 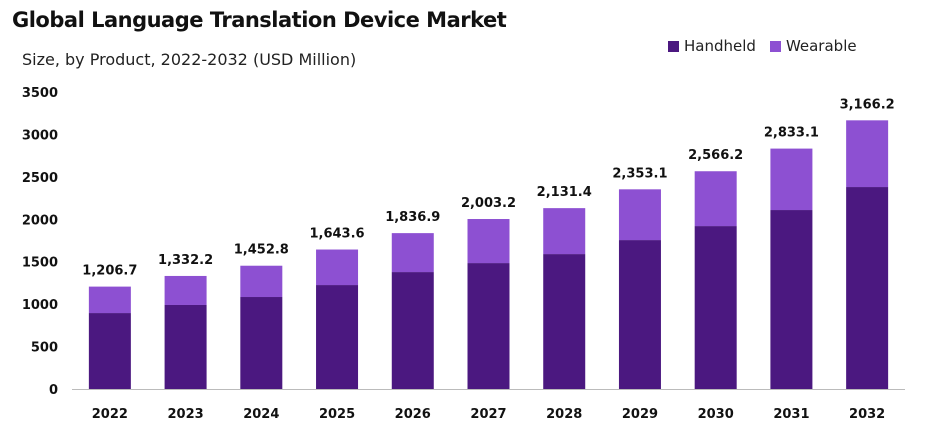 I want to click on legend-item-wearable: Wearable, so click(x=813, y=46).